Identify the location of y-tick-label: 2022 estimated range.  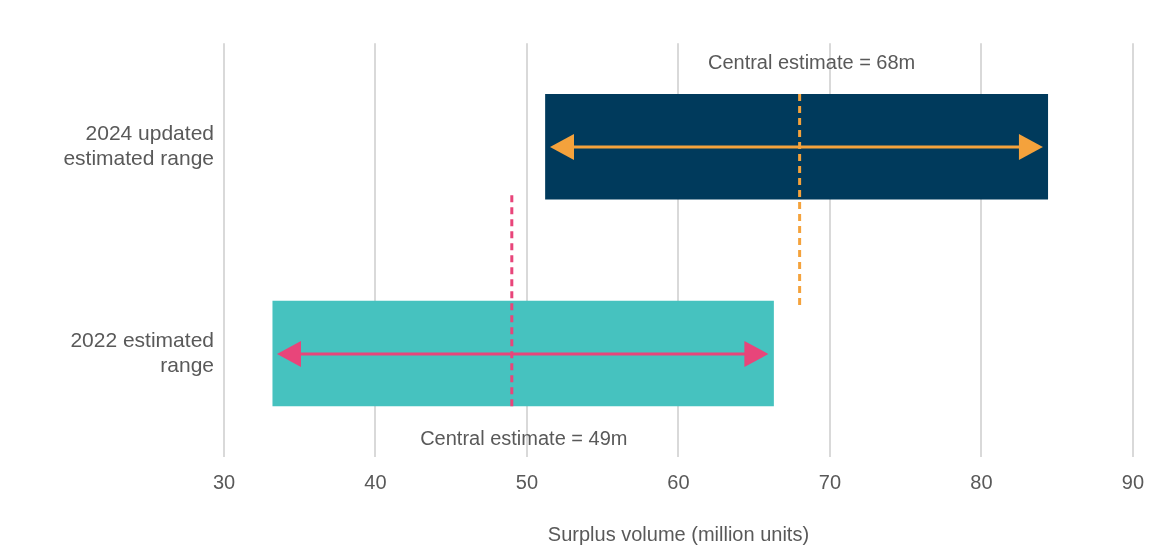
(142, 351).